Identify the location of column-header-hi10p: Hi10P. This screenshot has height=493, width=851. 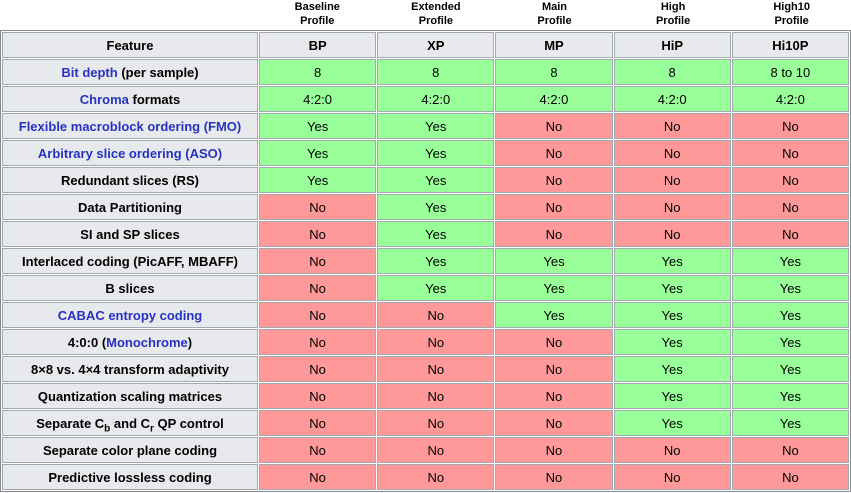
(790, 45).